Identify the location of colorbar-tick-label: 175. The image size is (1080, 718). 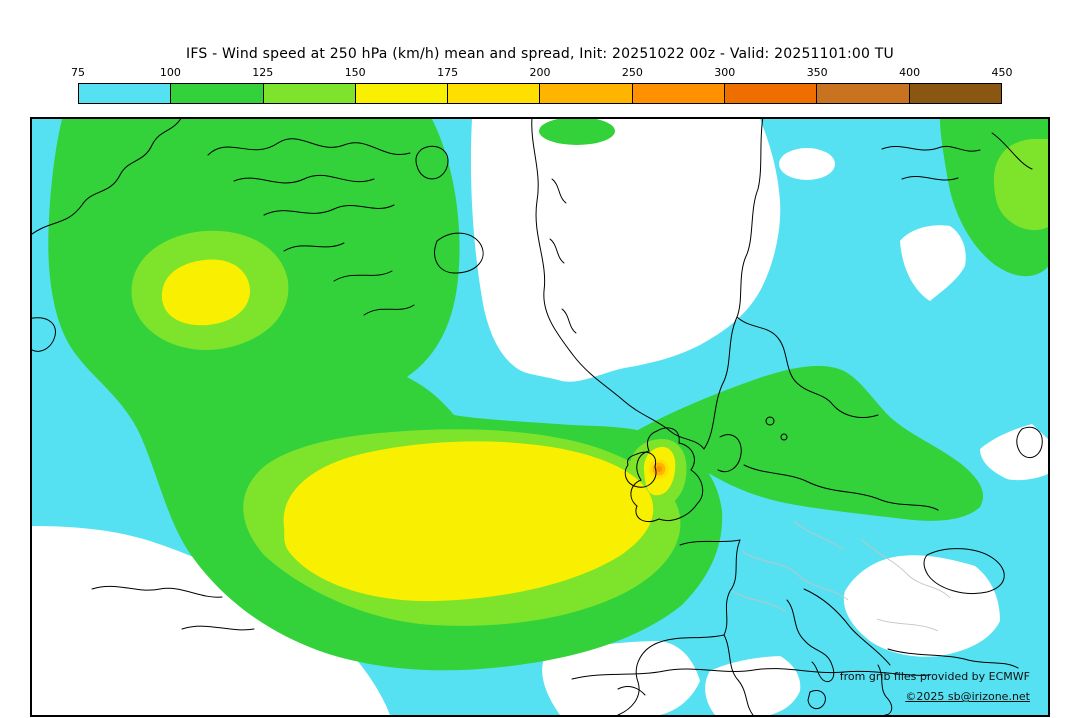
(448, 72).